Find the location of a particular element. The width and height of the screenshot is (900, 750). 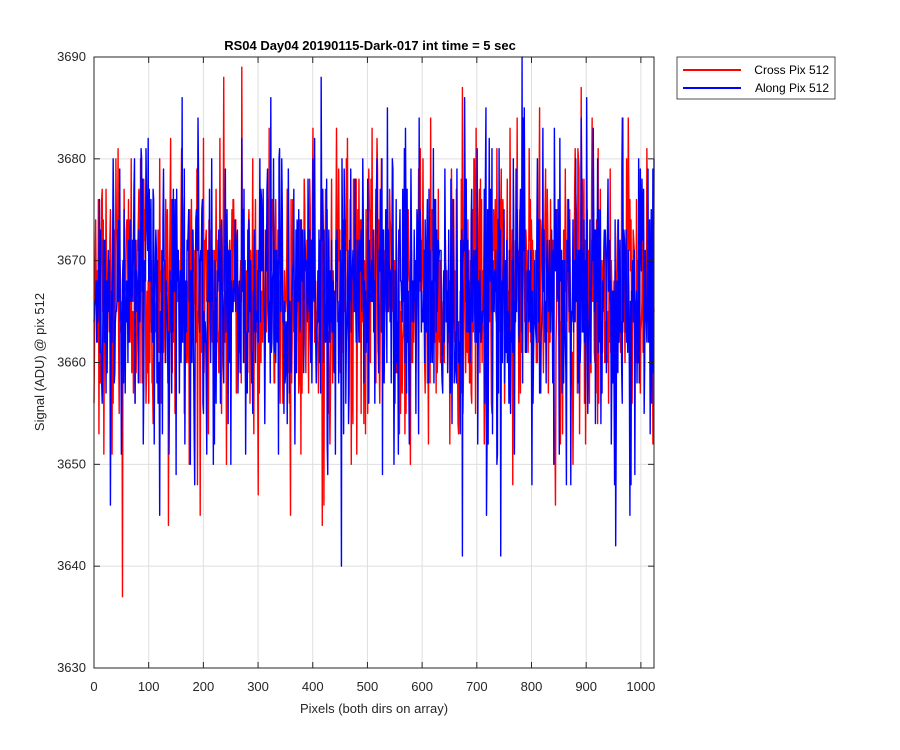

y-tick-label: 3660 is located at coordinates (71, 362).